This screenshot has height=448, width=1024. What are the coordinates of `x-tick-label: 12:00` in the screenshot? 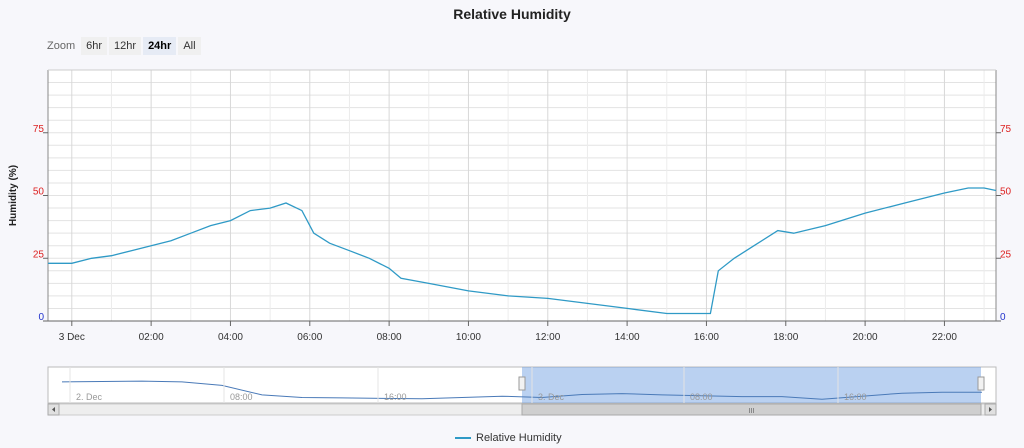 It's located at (547, 337).